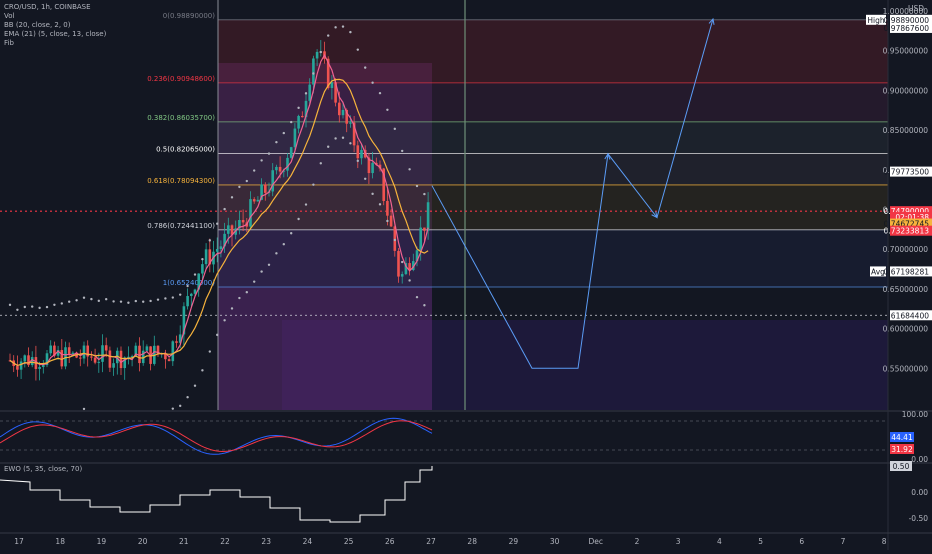 This screenshot has height=554, width=932. Describe the element at coordinates (349, 541) in the screenshot. I see `time-axis-tick: 25` at that location.